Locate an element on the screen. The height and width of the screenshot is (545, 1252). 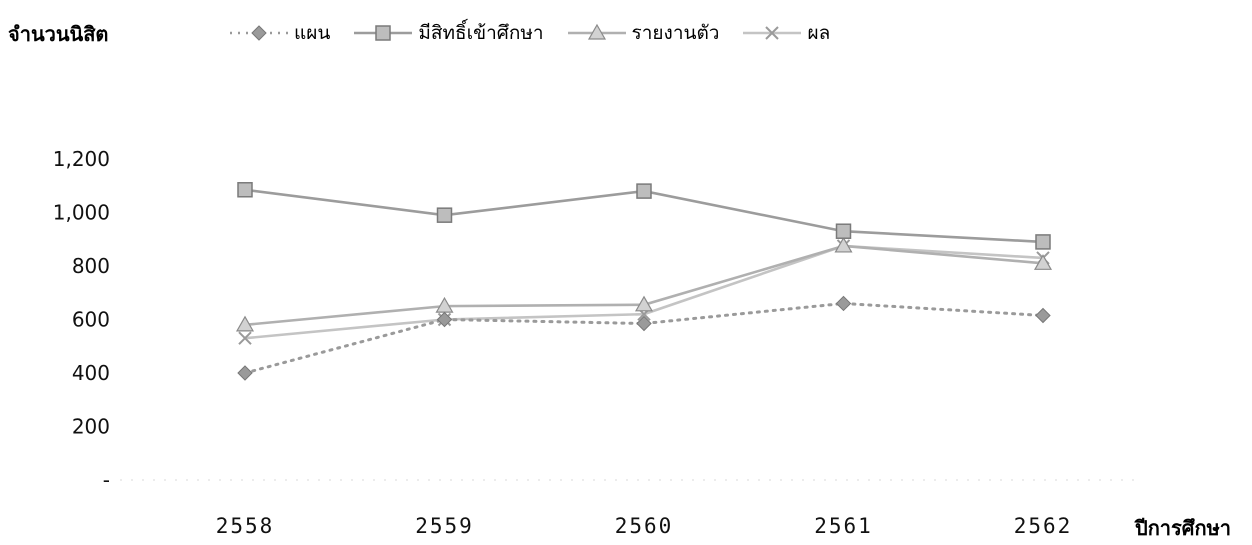
legend-item-eligible: มีสิทธิ์เข้าศึกษา is located at coordinates (448, 33).